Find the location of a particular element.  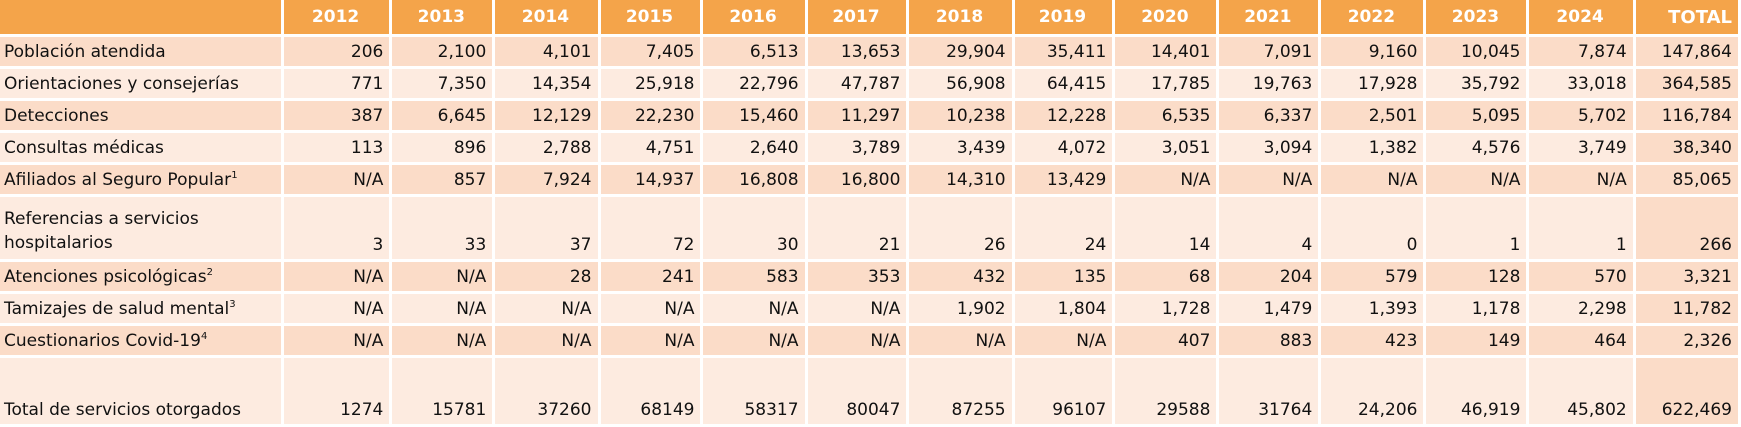

value-cell: 64,415 is located at coordinates (1064, 84).